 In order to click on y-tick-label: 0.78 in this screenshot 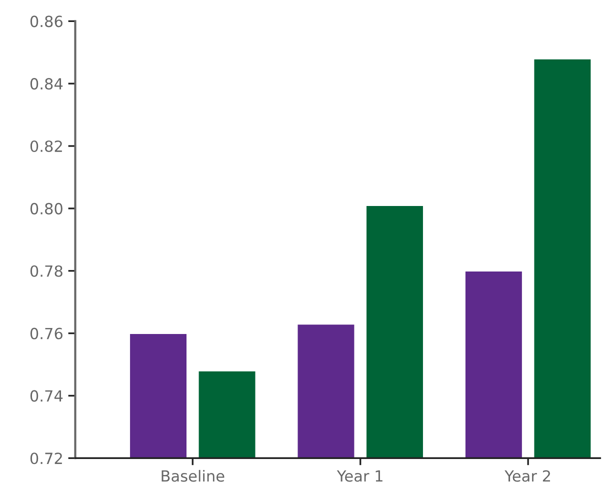, I will do `click(46, 271)`.